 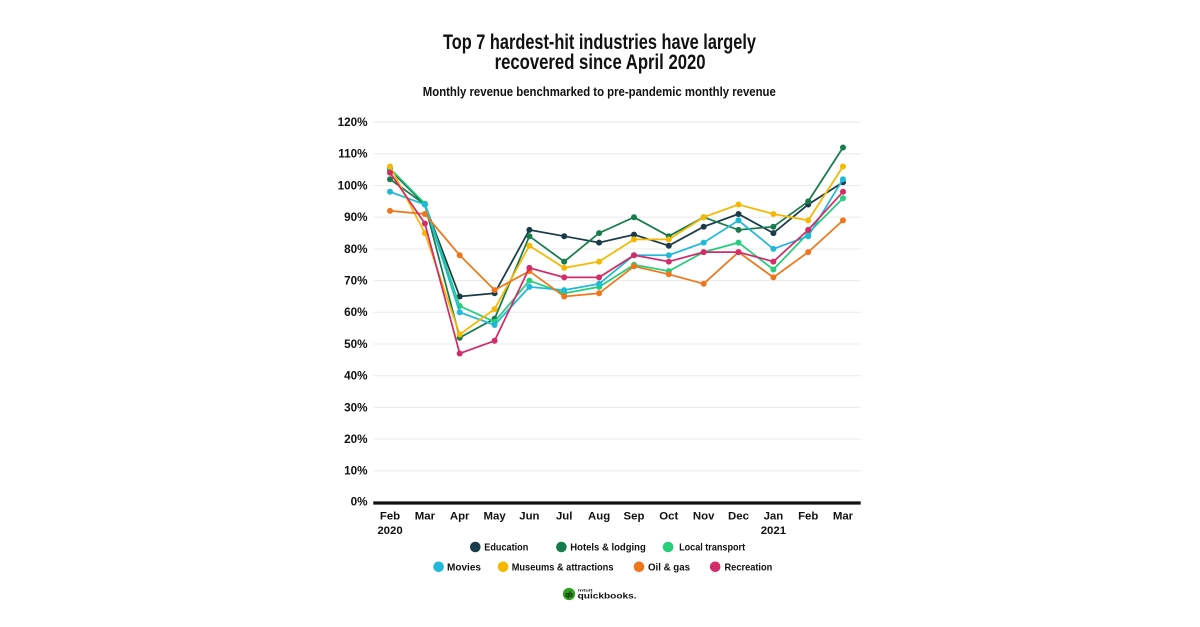 What do you see at coordinates (460, 516) in the screenshot?
I see `svg-text: Apr` at bounding box center [460, 516].